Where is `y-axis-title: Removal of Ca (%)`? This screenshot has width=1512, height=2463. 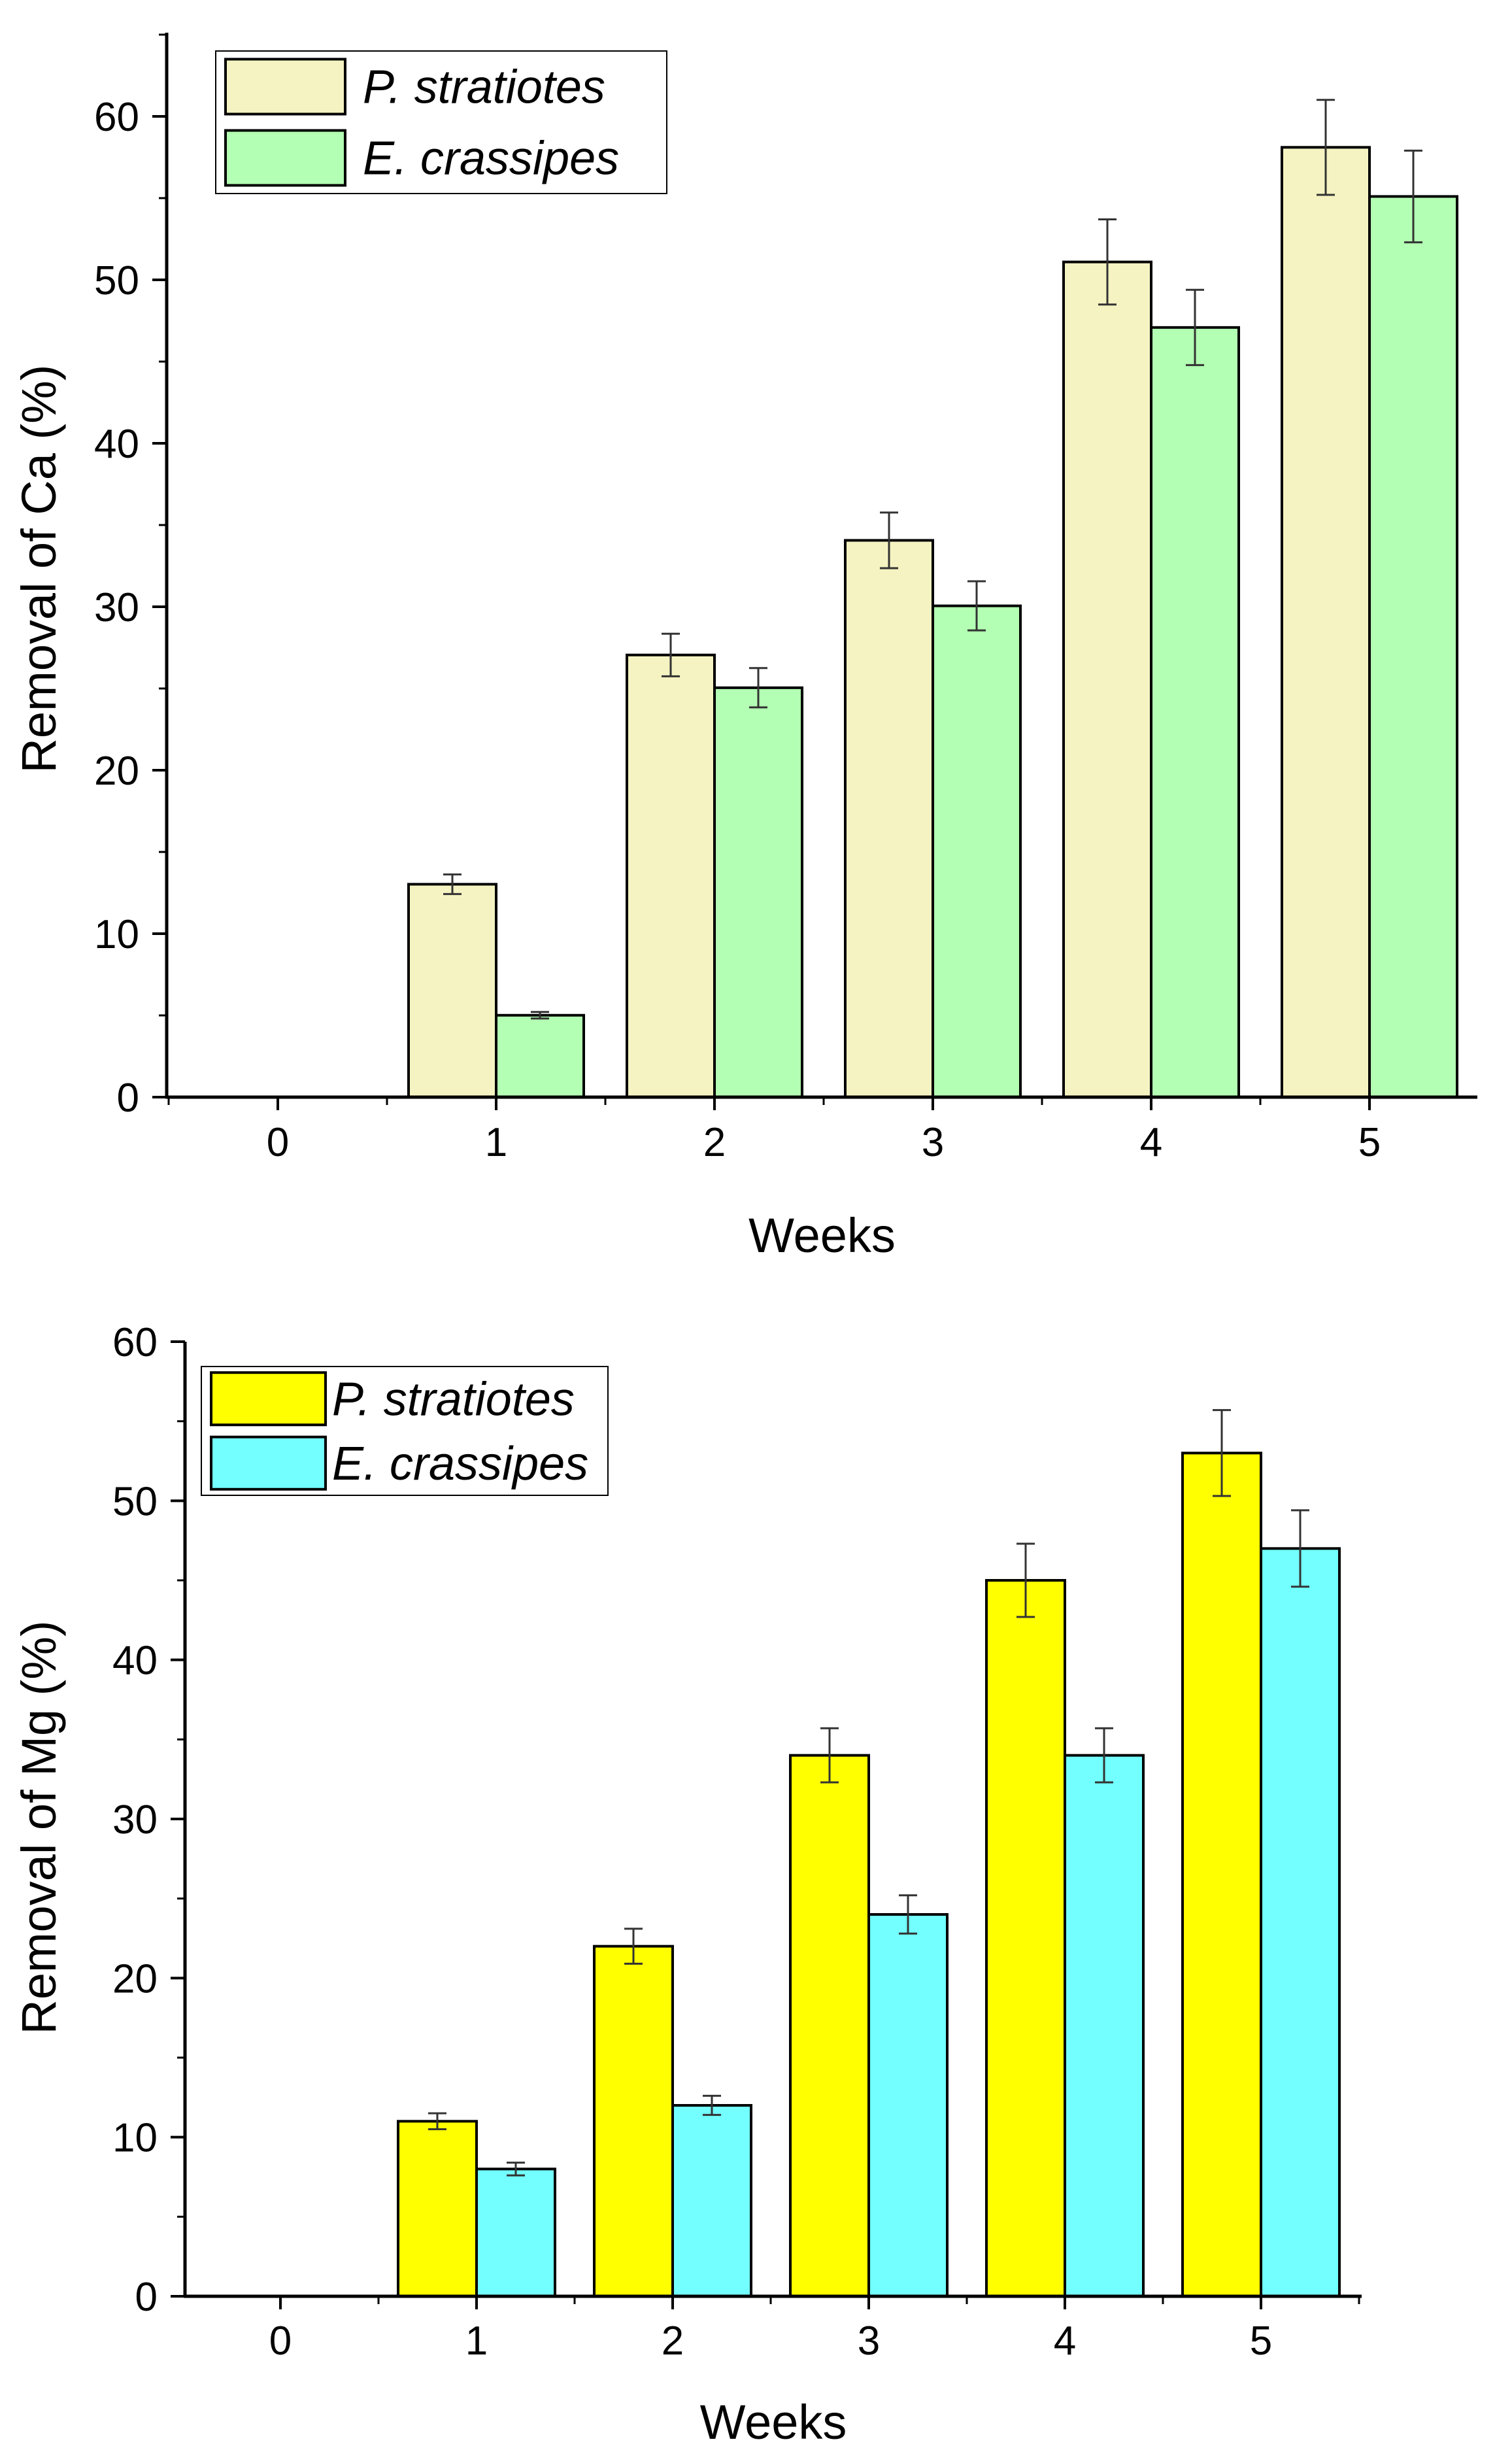 y-axis-title: Removal of Ca (%) is located at coordinates (39, 568).